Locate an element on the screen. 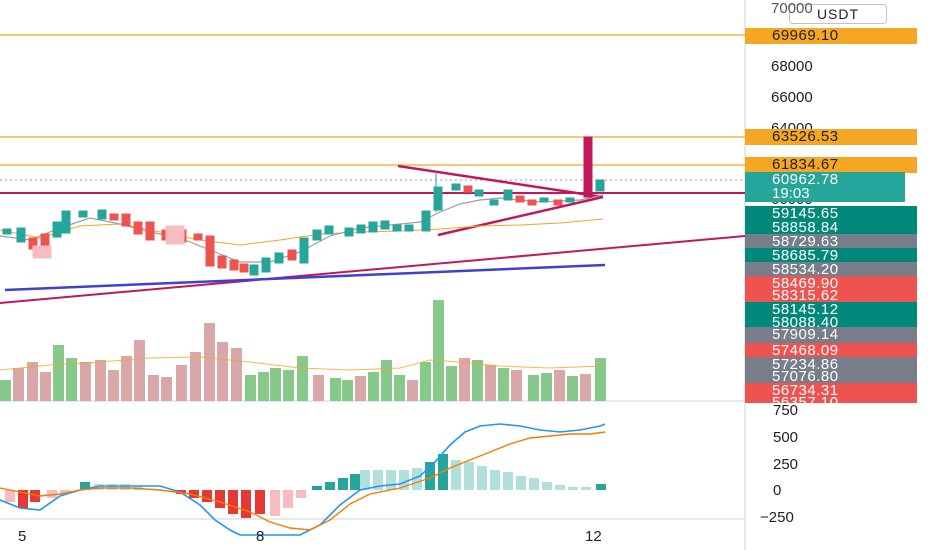 The height and width of the screenshot is (550, 932). price-label: 57468.09 is located at coordinates (831, 351).